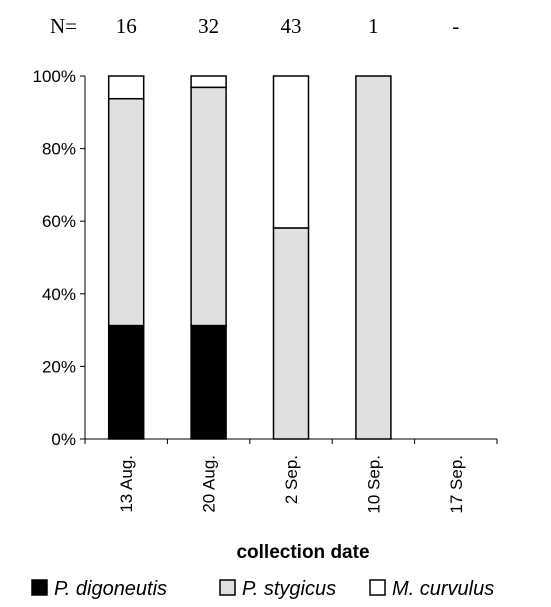  I want to click on n-value-label: 43, so click(291, 26).